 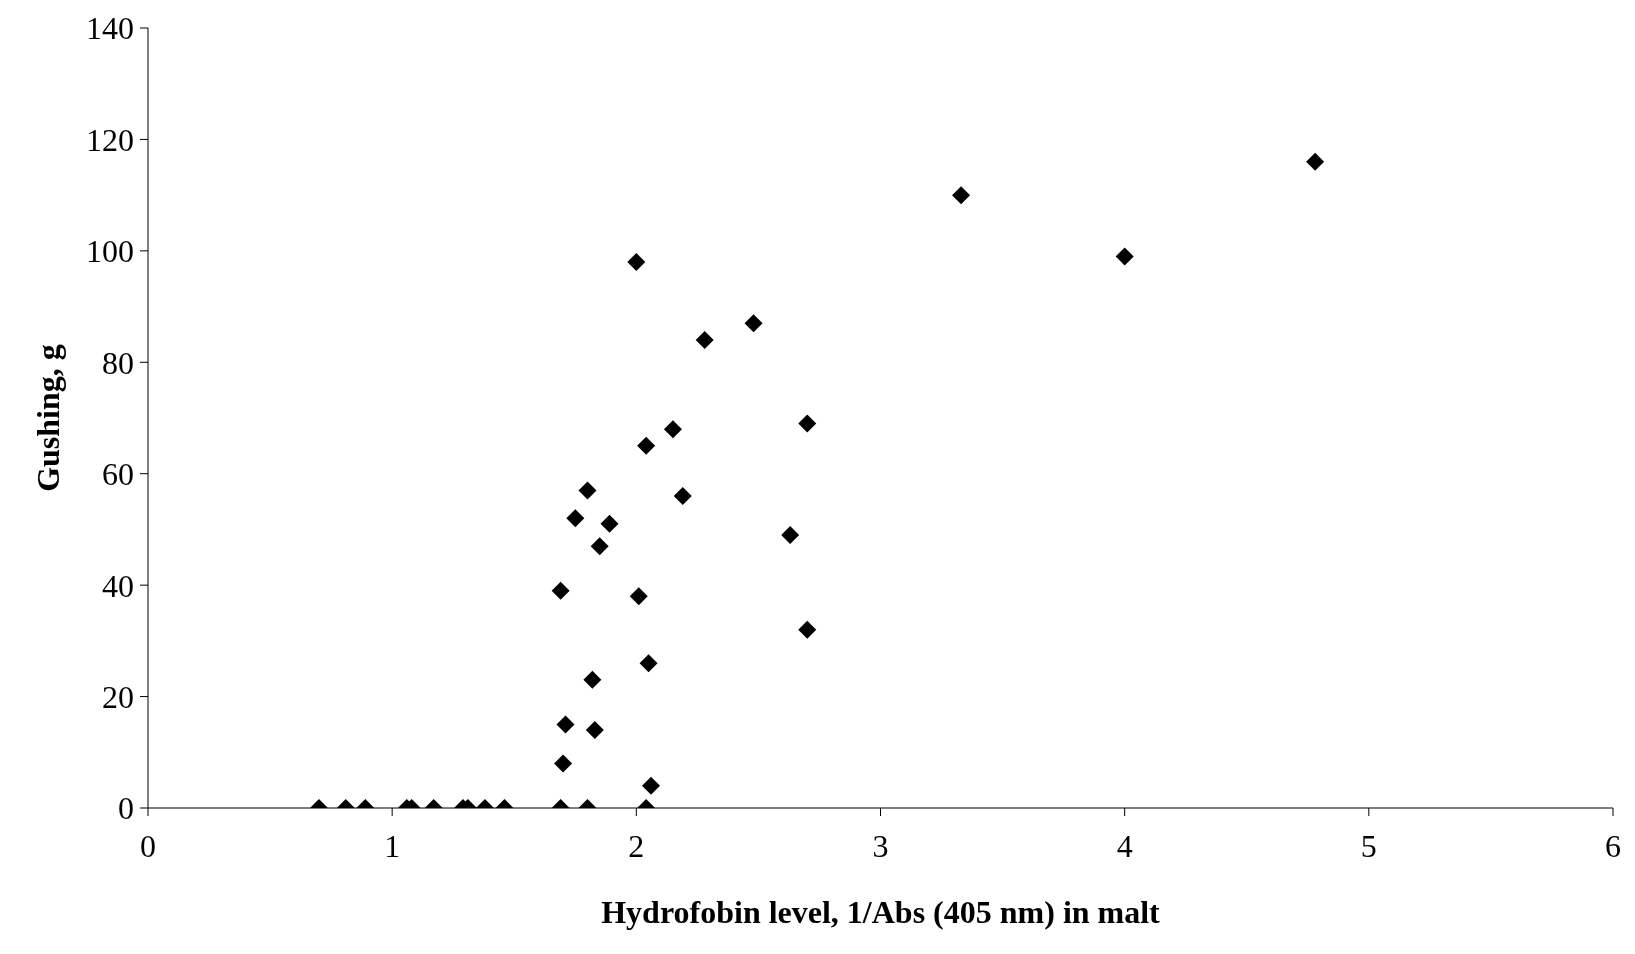 What do you see at coordinates (636, 845) in the screenshot?
I see `x-tick-label: 2` at bounding box center [636, 845].